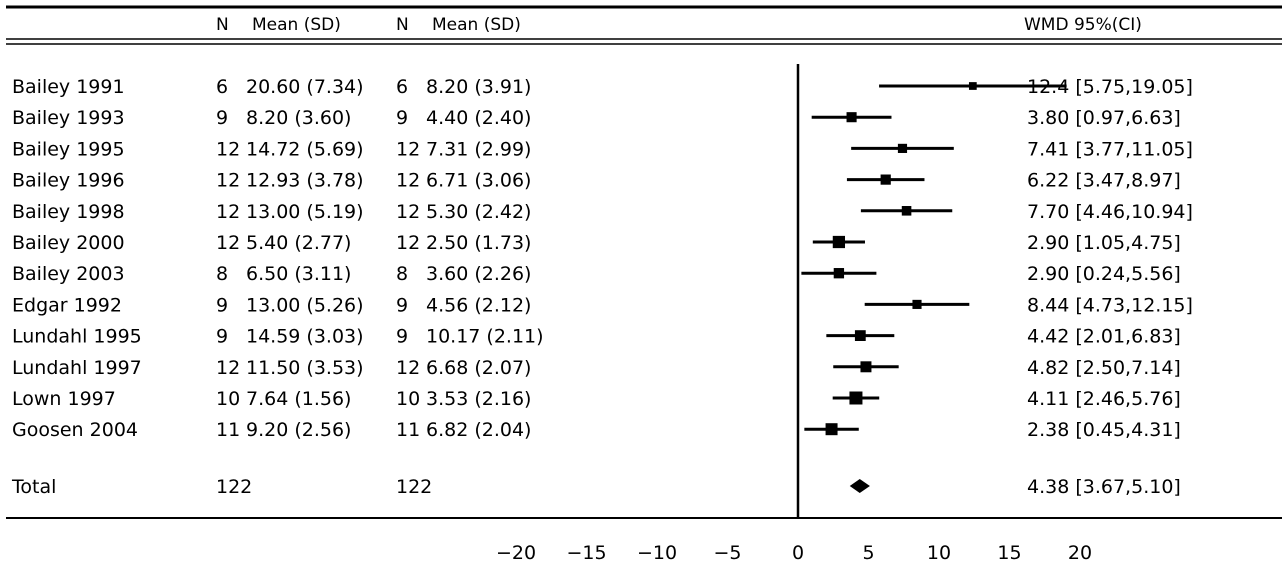 Image resolution: width=1282 pixels, height=576 pixels. What do you see at coordinates (33, 487) in the screenshot?
I see `study-name: Total` at bounding box center [33, 487].